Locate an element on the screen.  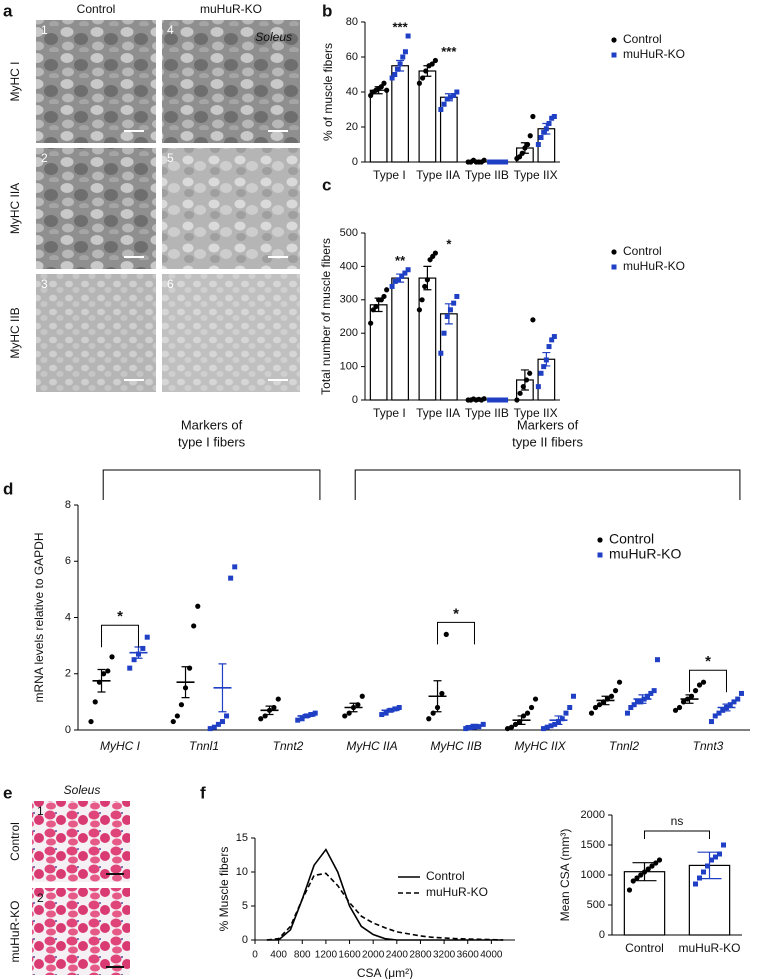
tile-number: 1 is located at coordinates (40, 811).